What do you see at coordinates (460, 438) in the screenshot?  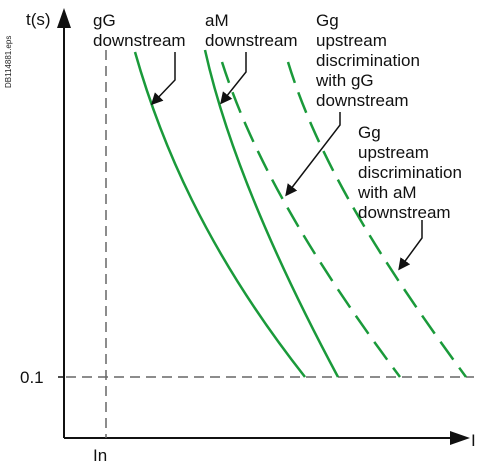 I see `x-axis-arrowhead` at bounding box center [460, 438].